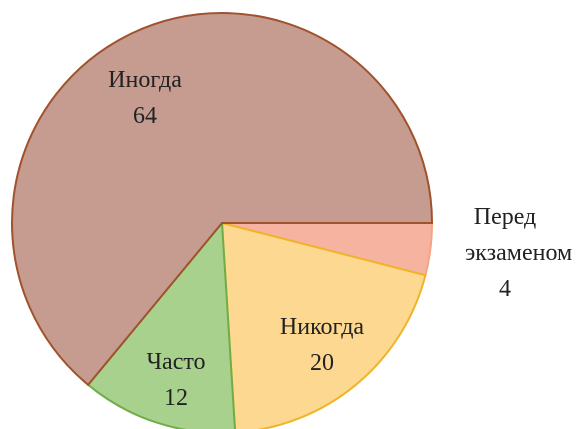  What do you see at coordinates (322, 327) in the screenshot?
I see `category-label: Никогда` at bounding box center [322, 327].